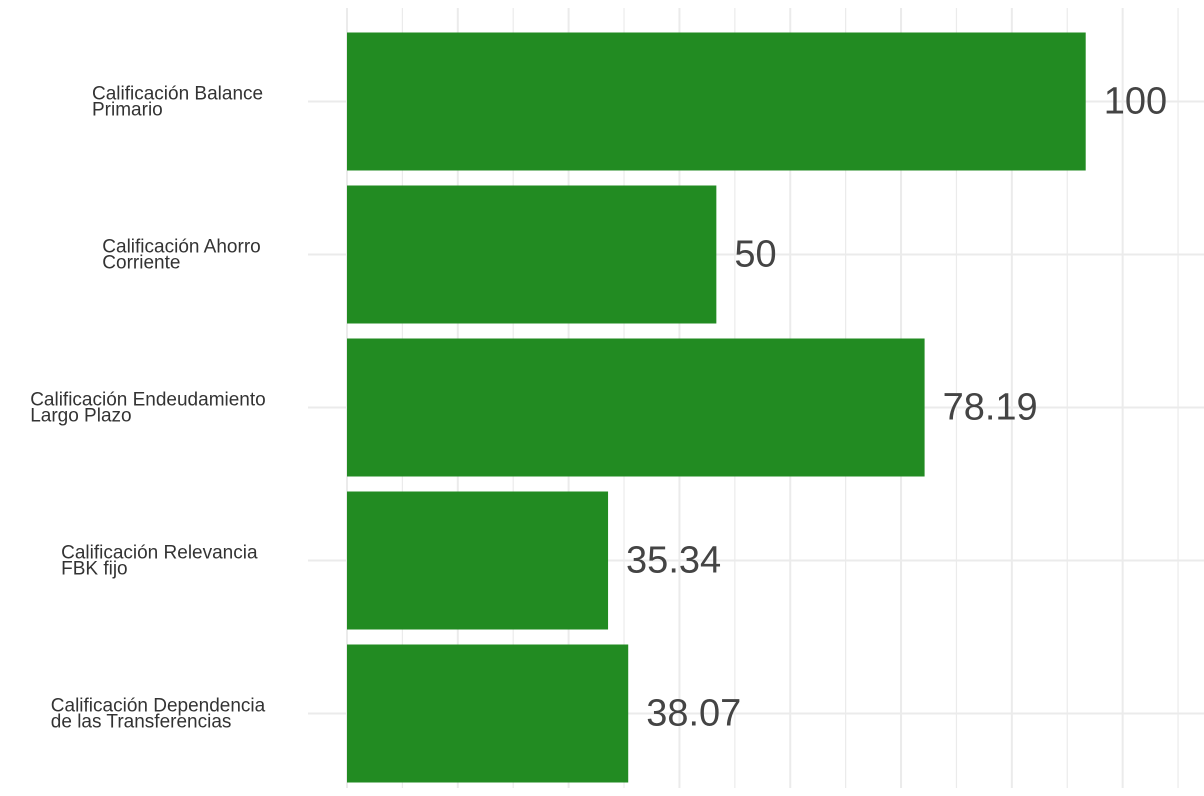 Image resolution: width=1204 pixels, height=796 pixels. What do you see at coordinates (141, 721) in the screenshot?
I see `category-label-line: de las Transferencias` at bounding box center [141, 721].